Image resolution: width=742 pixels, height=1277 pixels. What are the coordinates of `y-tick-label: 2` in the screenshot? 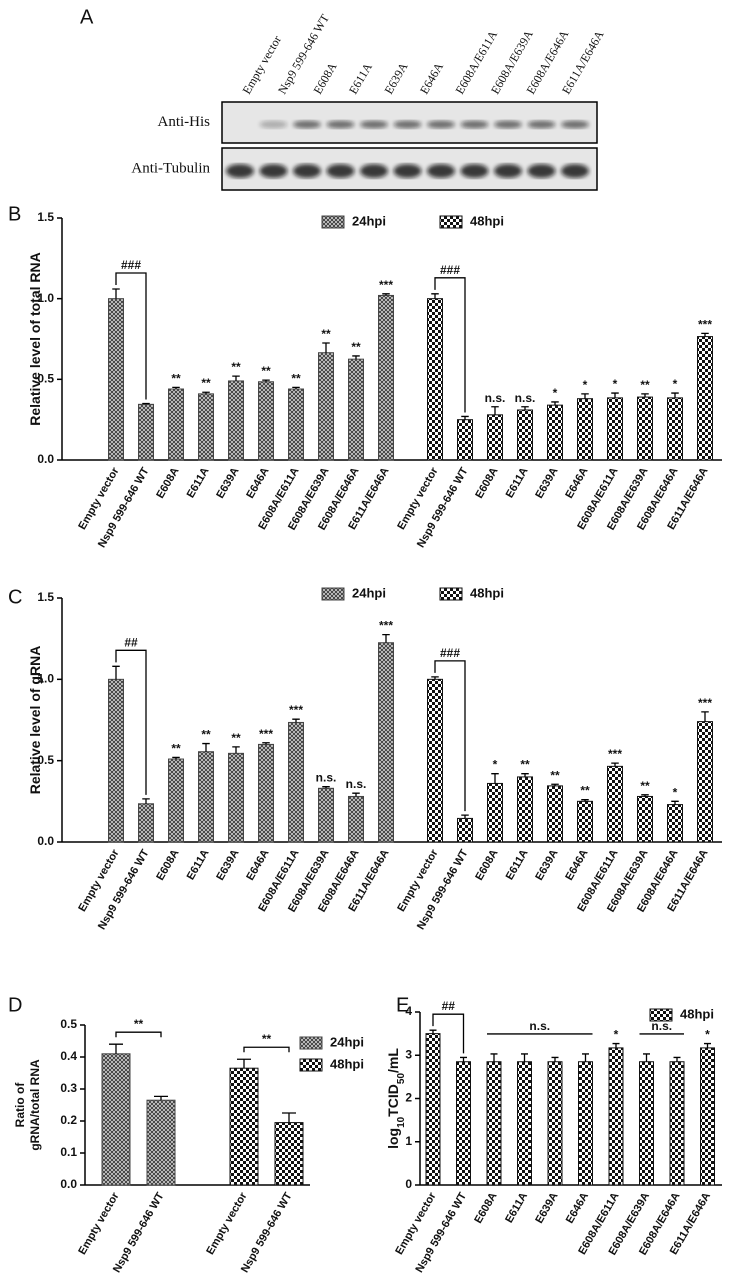 It's located at (408, 1098).